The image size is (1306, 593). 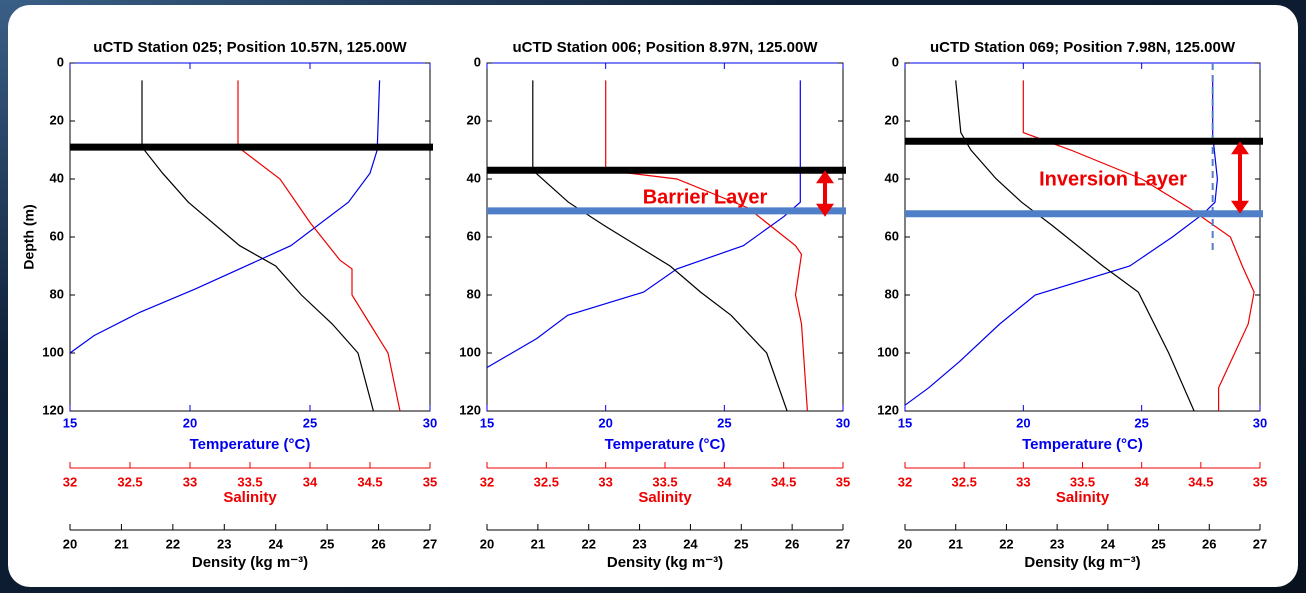 I want to click on annotation: Inversion Layer, so click(x=1113, y=179).